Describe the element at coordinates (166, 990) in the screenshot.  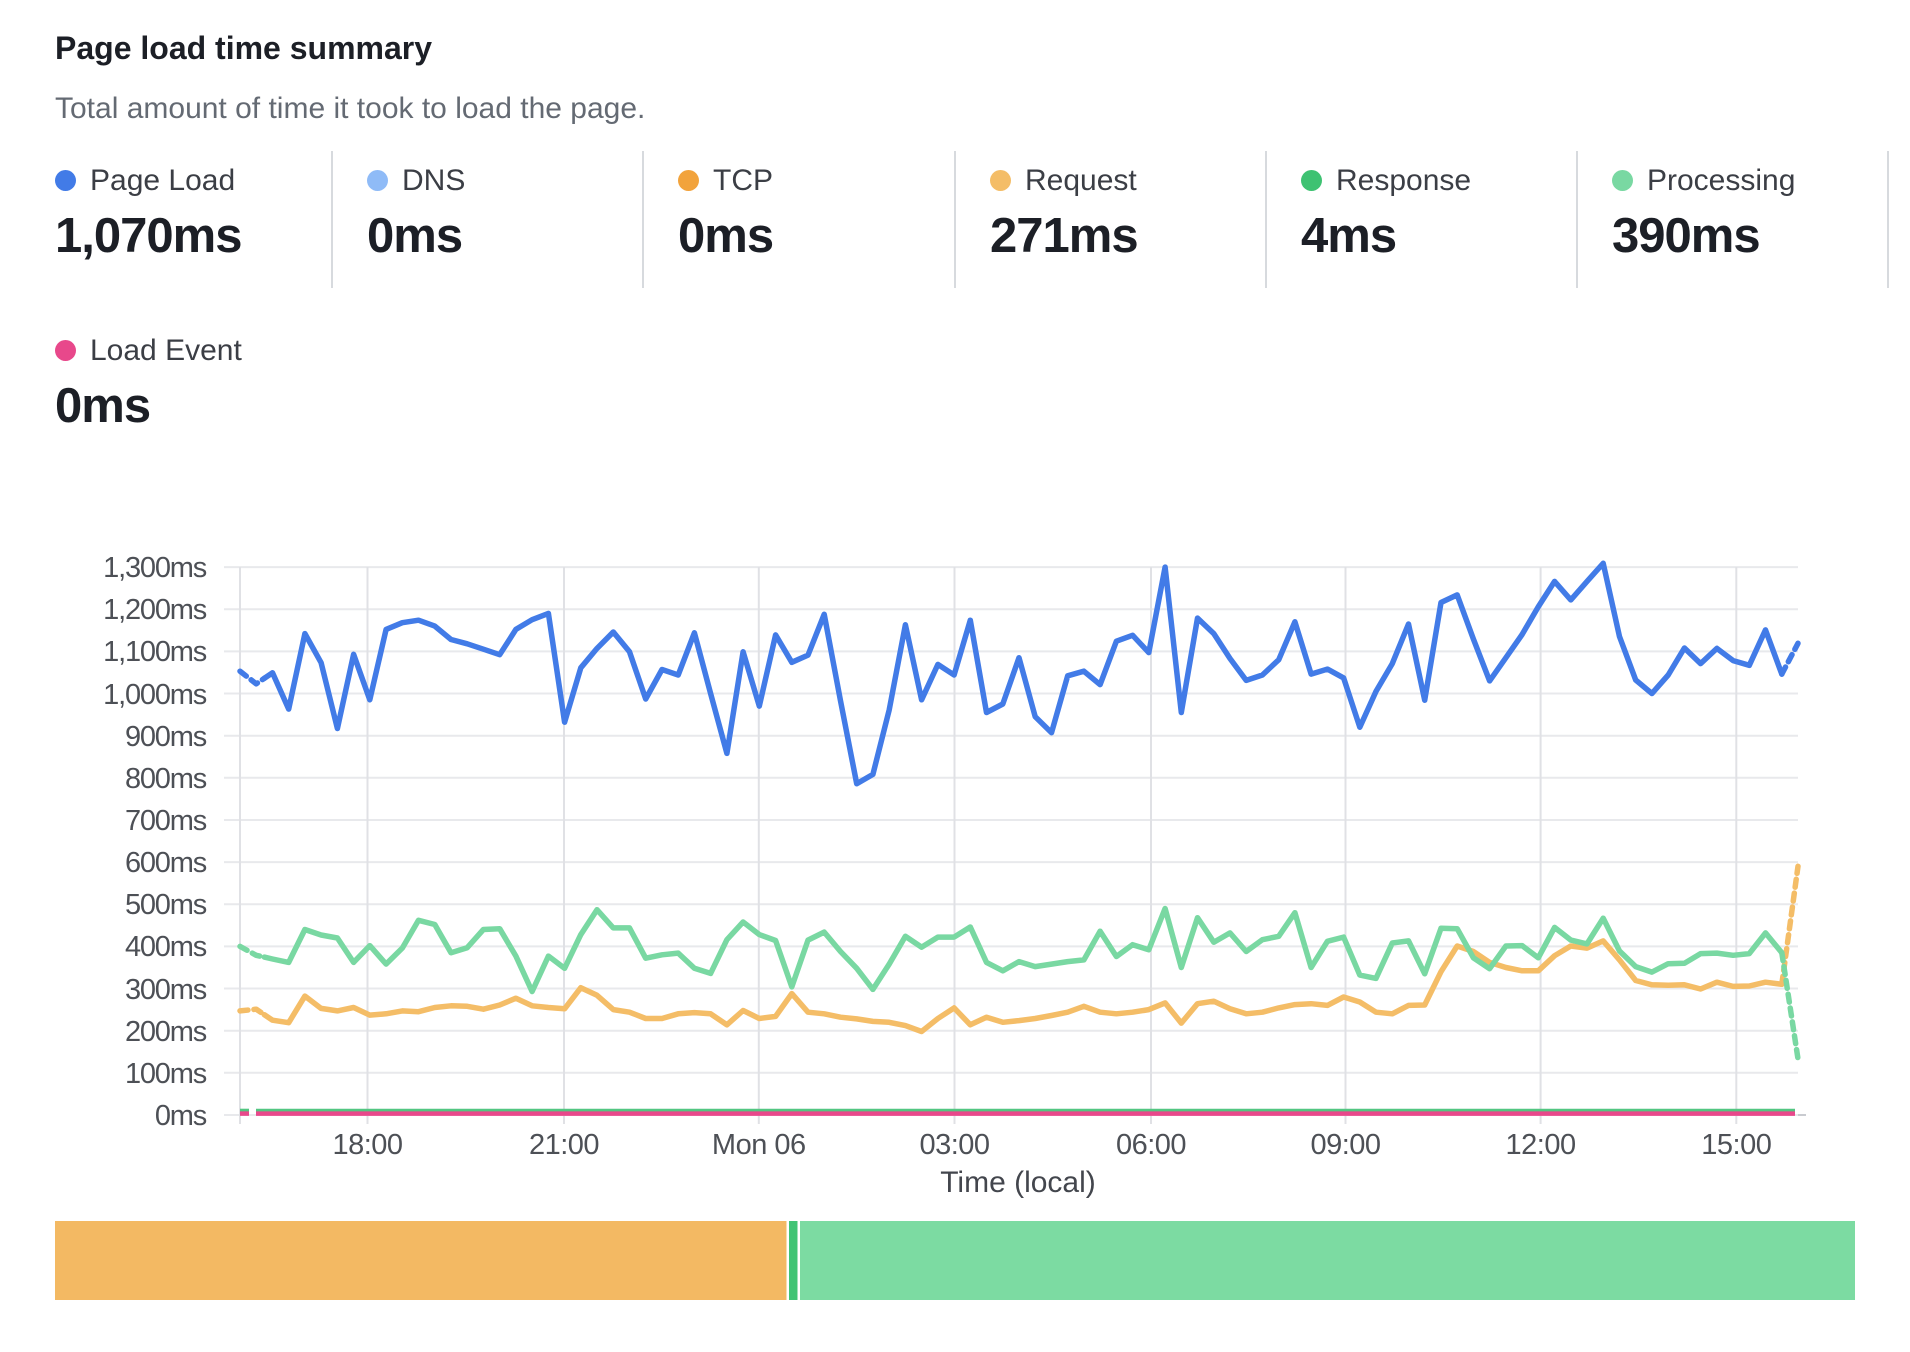
I see `svg-text: 300ms` at that location.